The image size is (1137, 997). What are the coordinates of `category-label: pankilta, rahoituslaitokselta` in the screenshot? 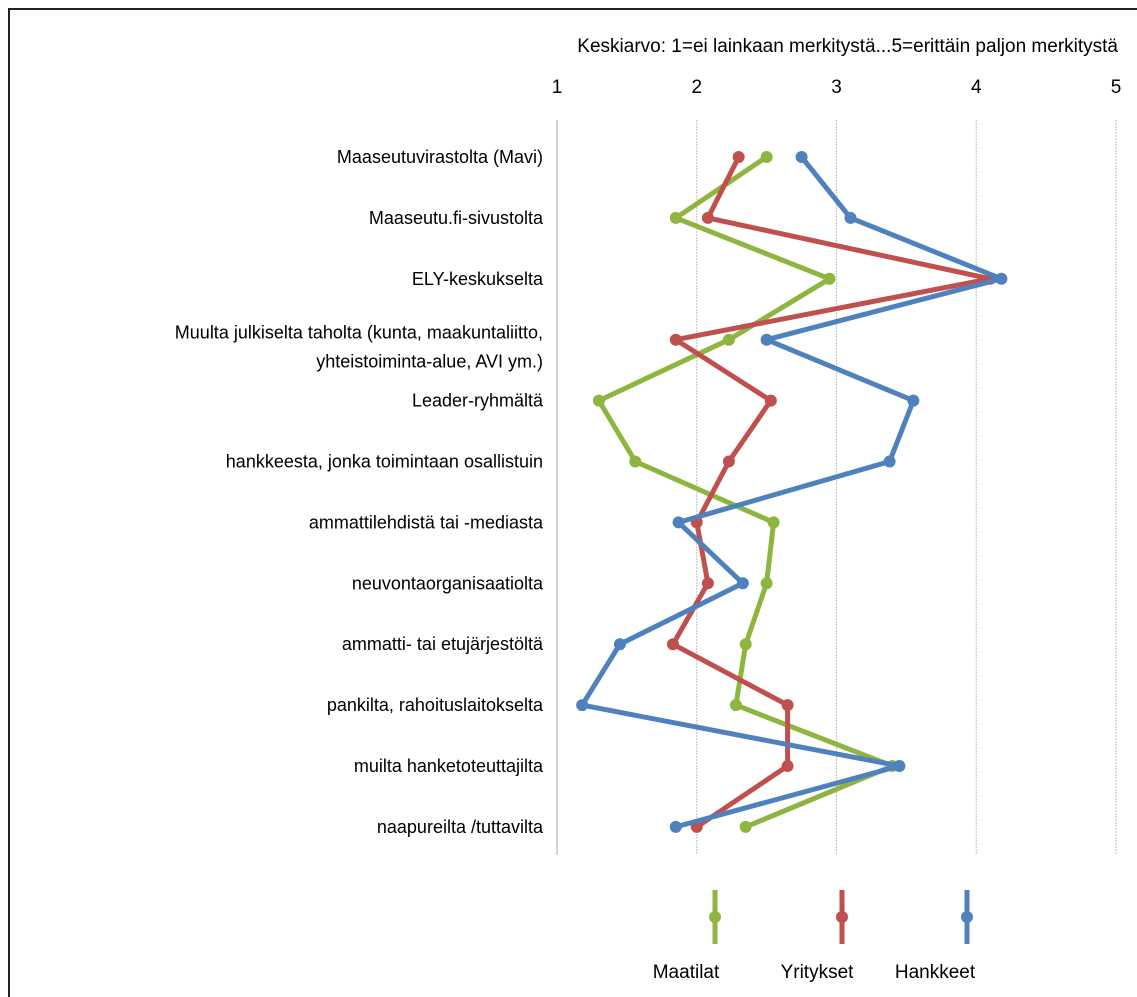 It's located at (435, 705).